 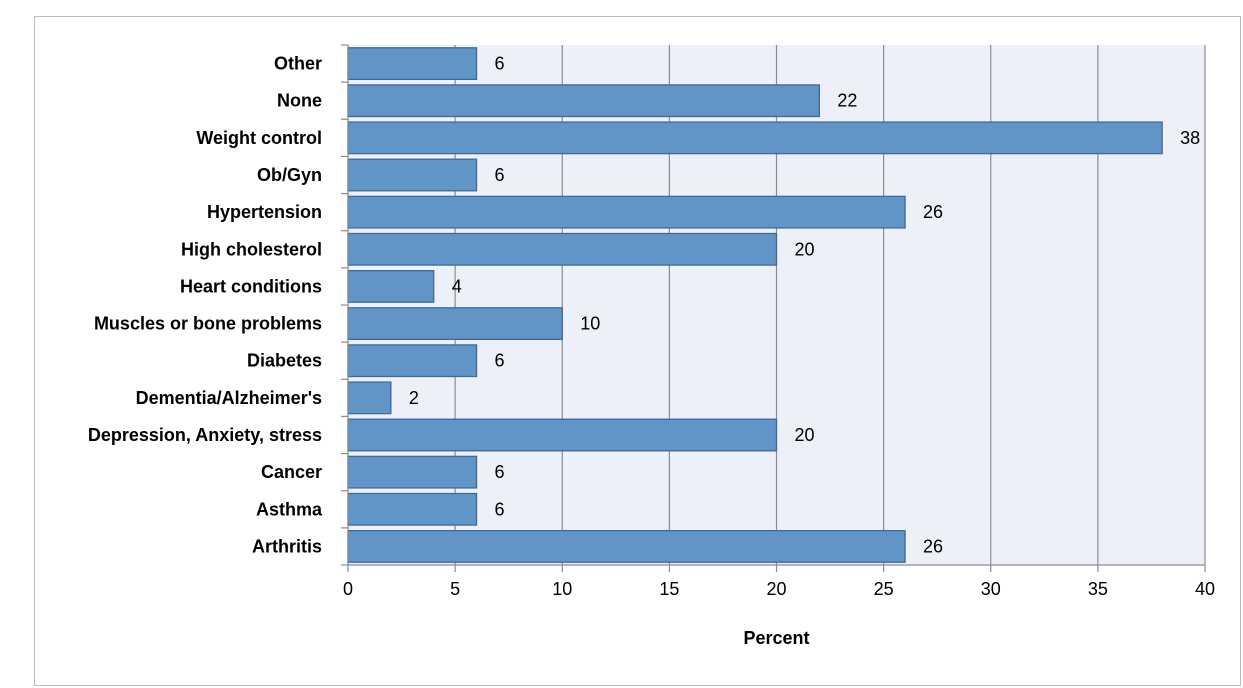 What do you see at coordinates (414, 398) in the screenshot?
I see `data-label: 2` at bounding box center [414, 398].